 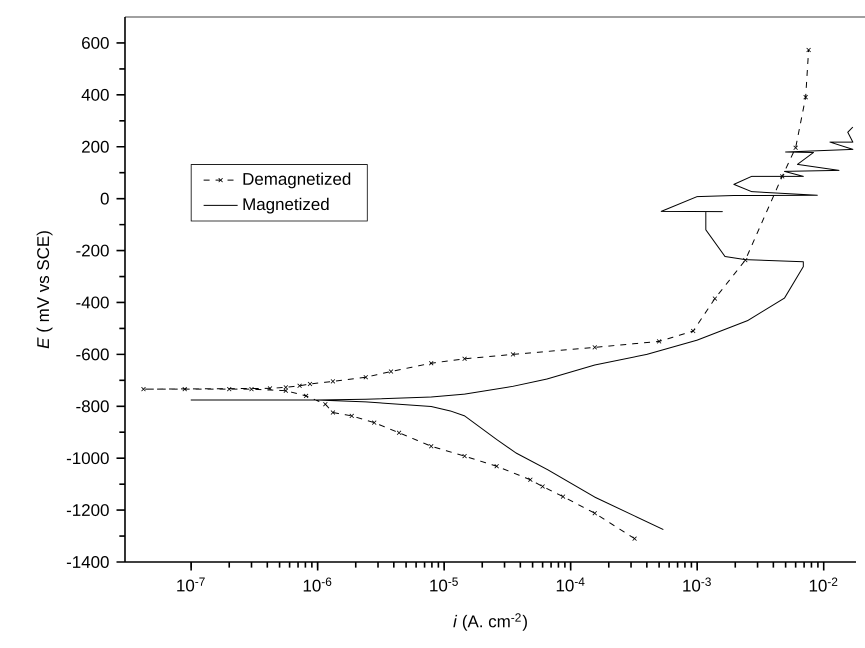 What do you see at coordinates (824, 585) in the screenshot?
I see `x-tick-label: 10$^{-2}$` at bounding box center [824, 585].